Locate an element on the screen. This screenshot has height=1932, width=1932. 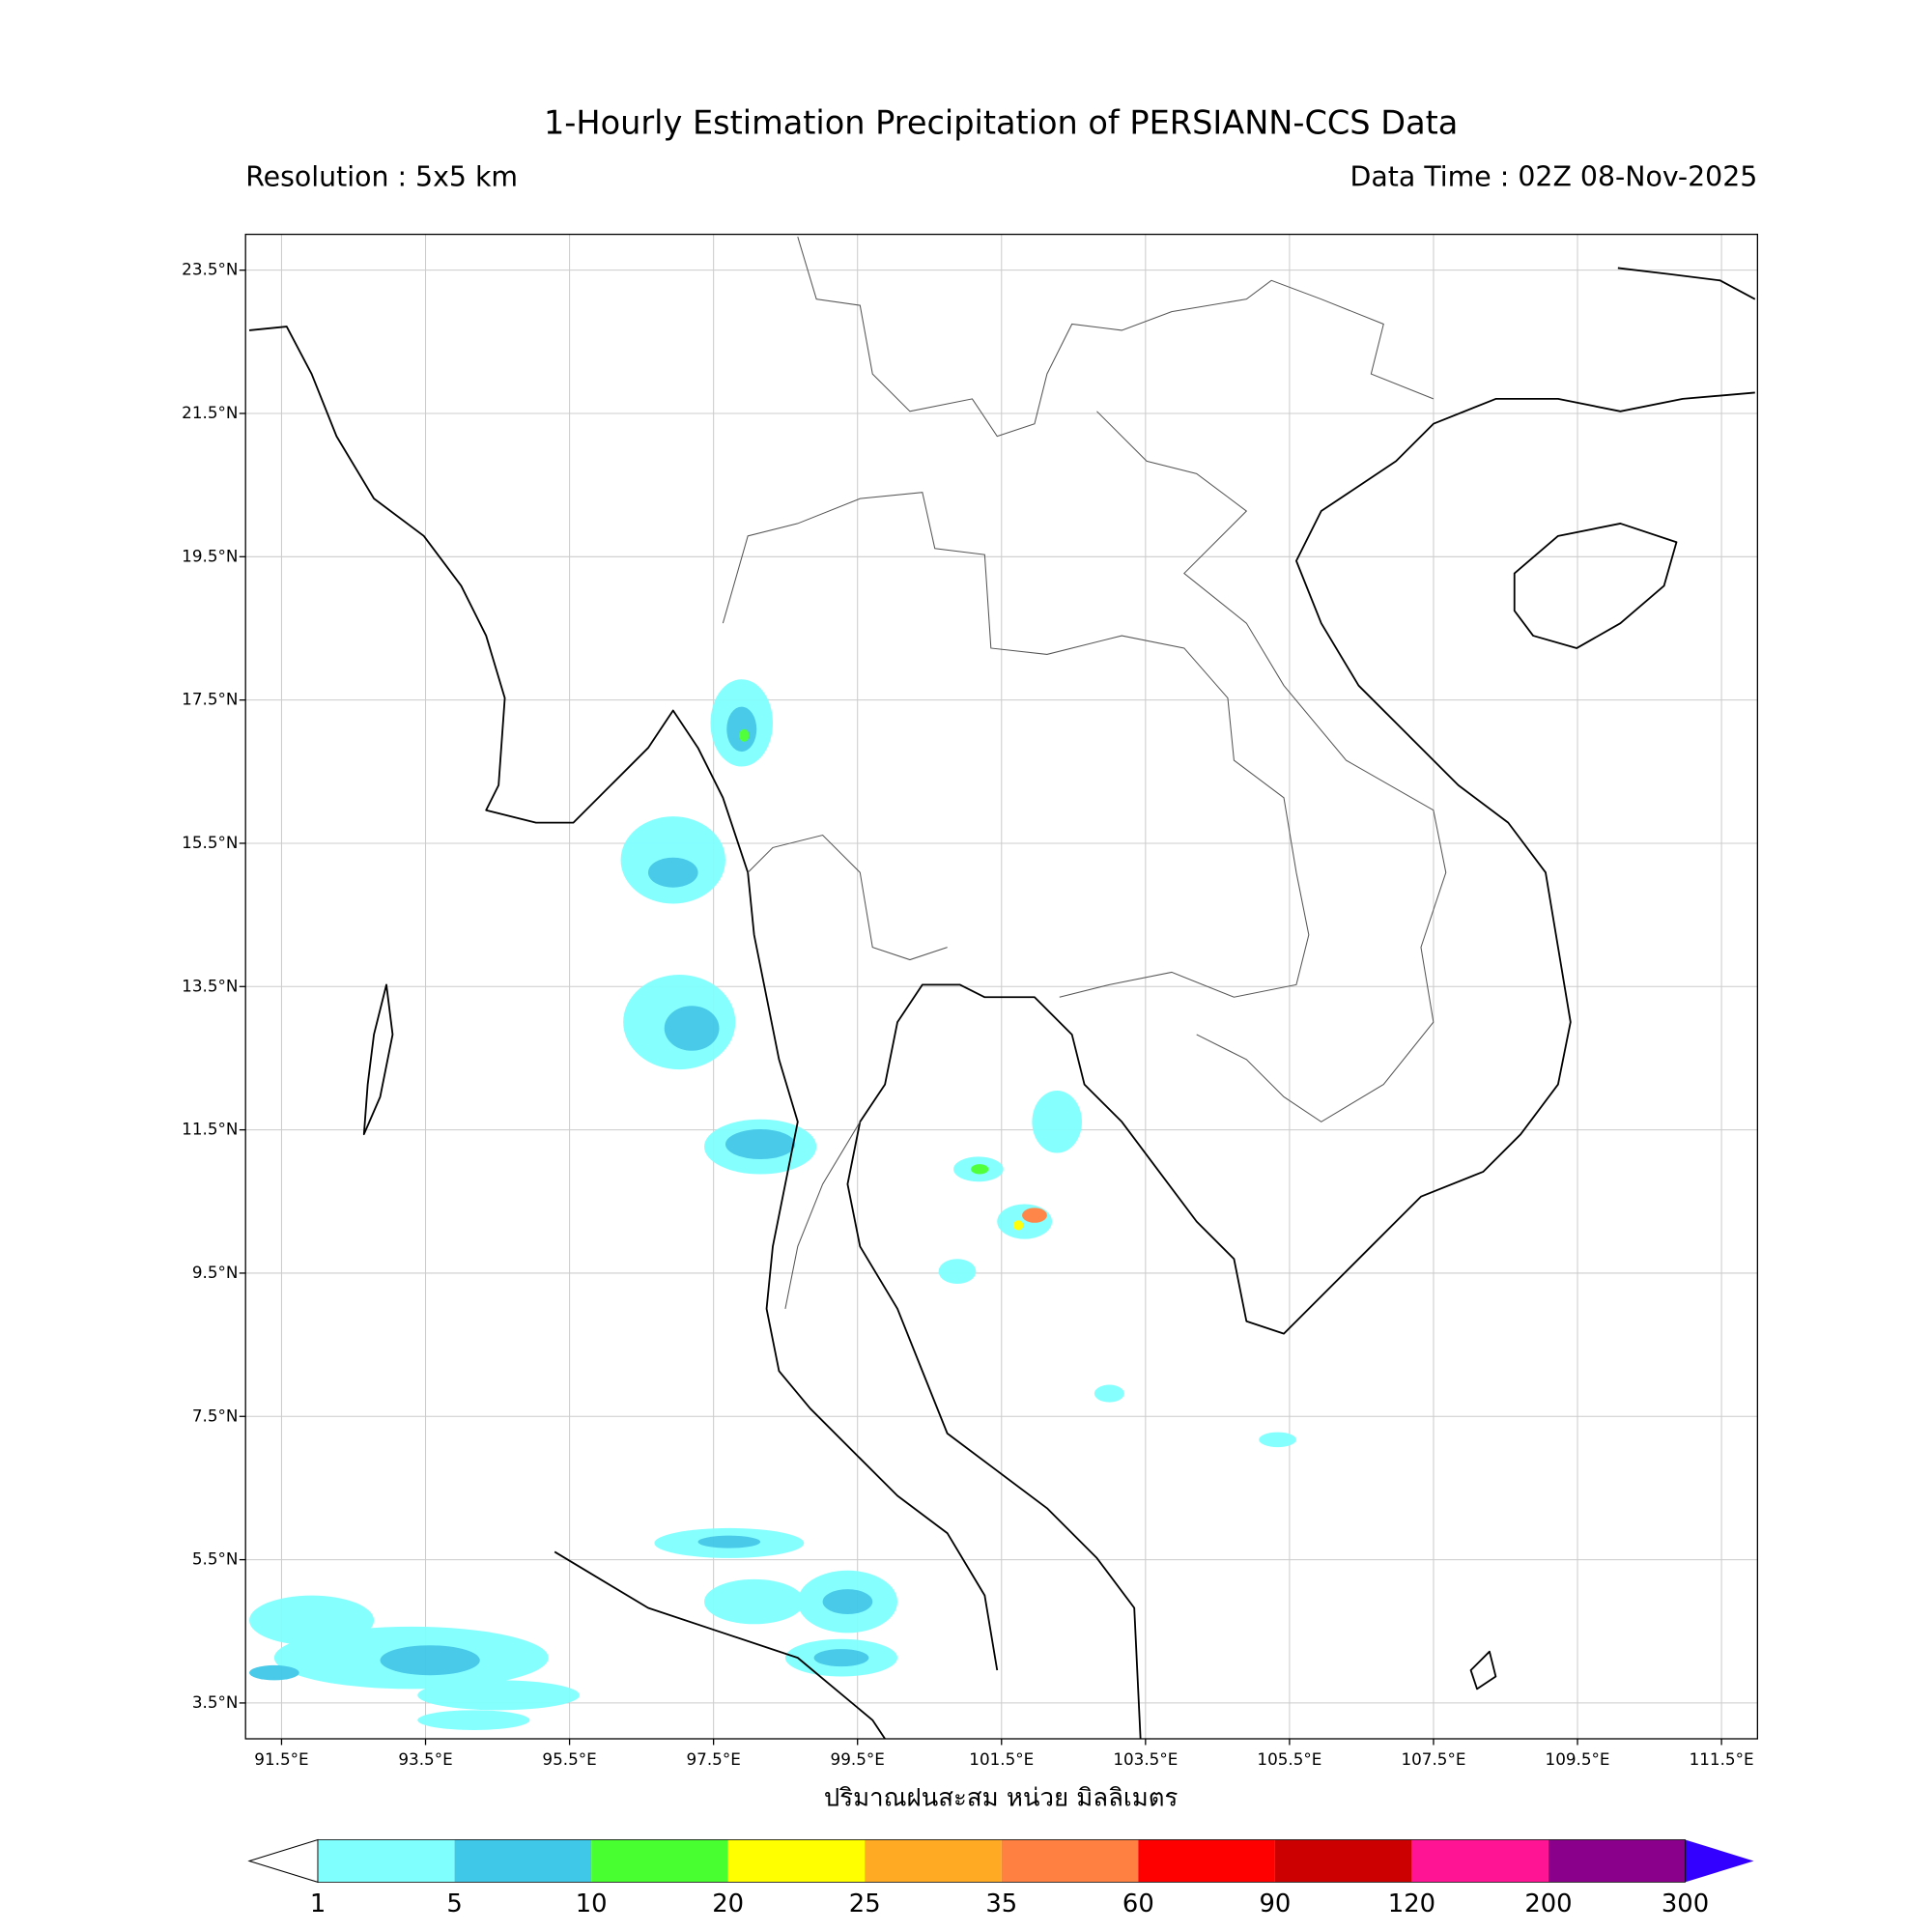
x-tick-label: 97.5°E is located at coordinates (713, 1759).